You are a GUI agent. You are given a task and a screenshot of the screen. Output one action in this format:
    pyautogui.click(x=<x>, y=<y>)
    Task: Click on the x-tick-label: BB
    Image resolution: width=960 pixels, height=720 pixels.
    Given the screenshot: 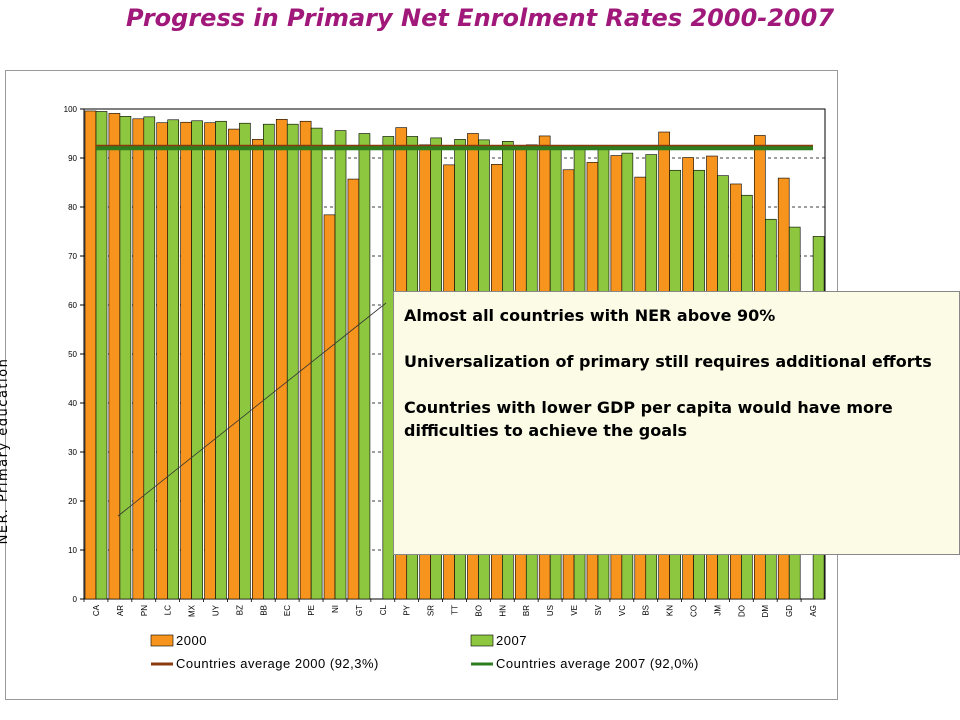 What is the action you would take?
    pyautogui.click(x=263, y=610)
    